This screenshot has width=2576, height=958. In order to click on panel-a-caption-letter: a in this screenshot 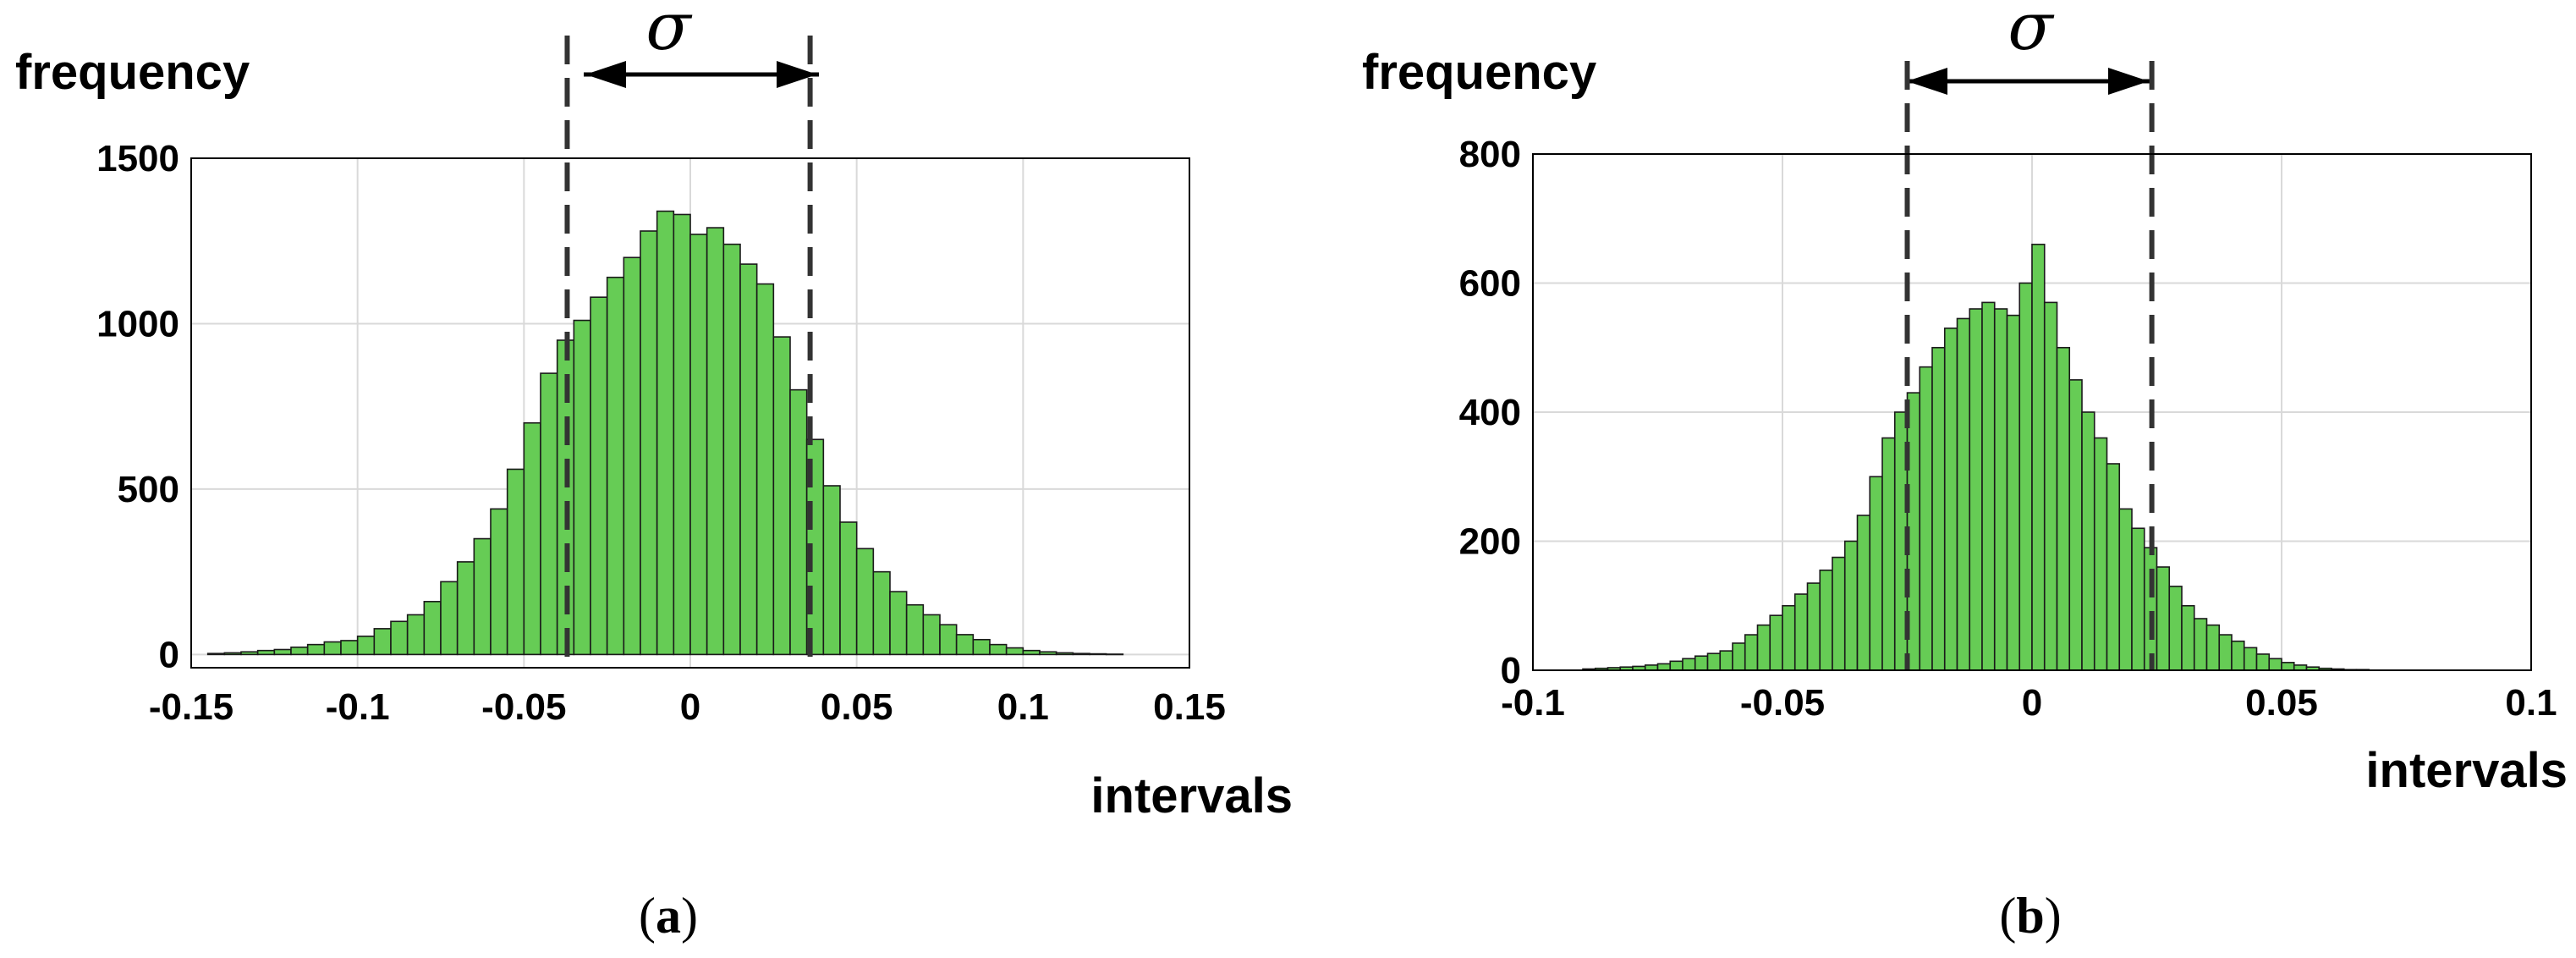, I will do `click(668, 916)`.